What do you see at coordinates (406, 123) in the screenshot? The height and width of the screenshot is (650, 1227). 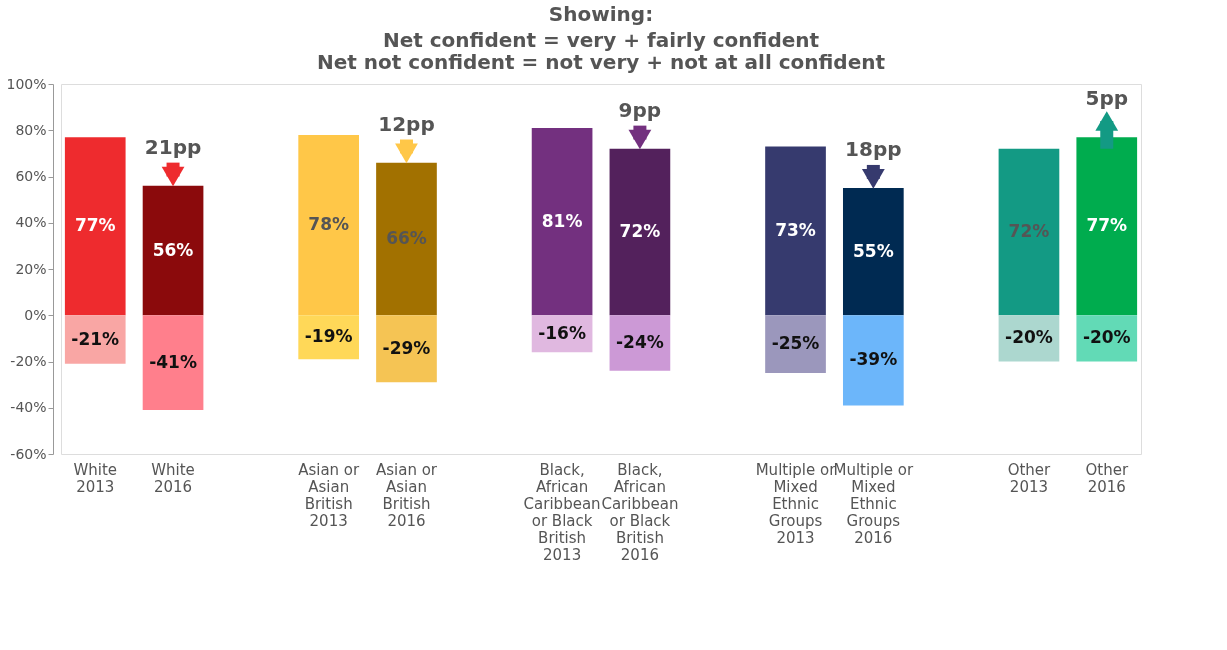 I see `annotation: 12pp` at bounding box center [406, 123].